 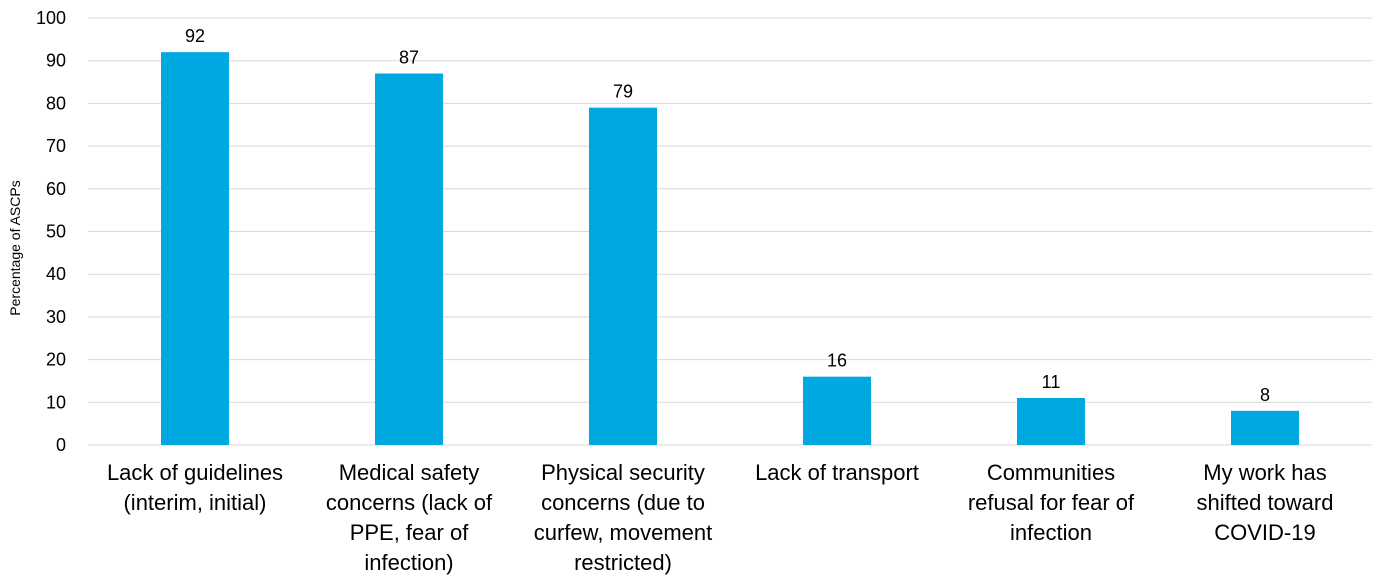 I want to click on data-label: 16, so click(x=837, y=361).